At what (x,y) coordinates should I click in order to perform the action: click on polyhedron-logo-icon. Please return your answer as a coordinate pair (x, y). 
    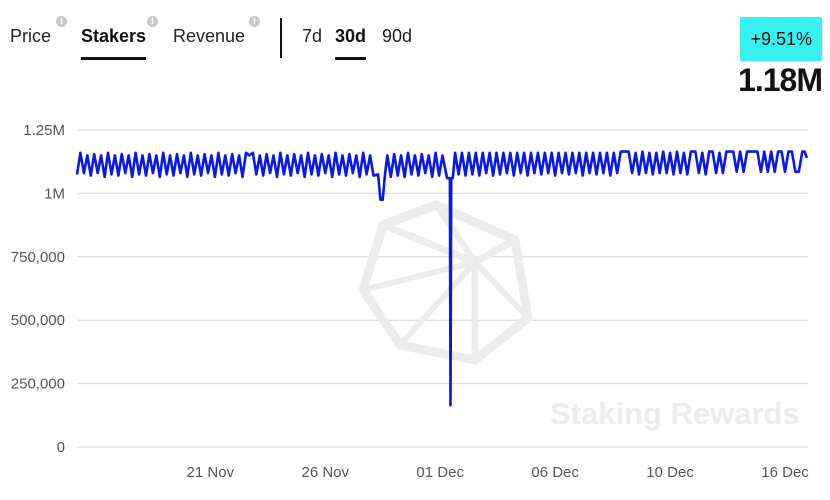
    Looking at the image, I should click on (445, 282).